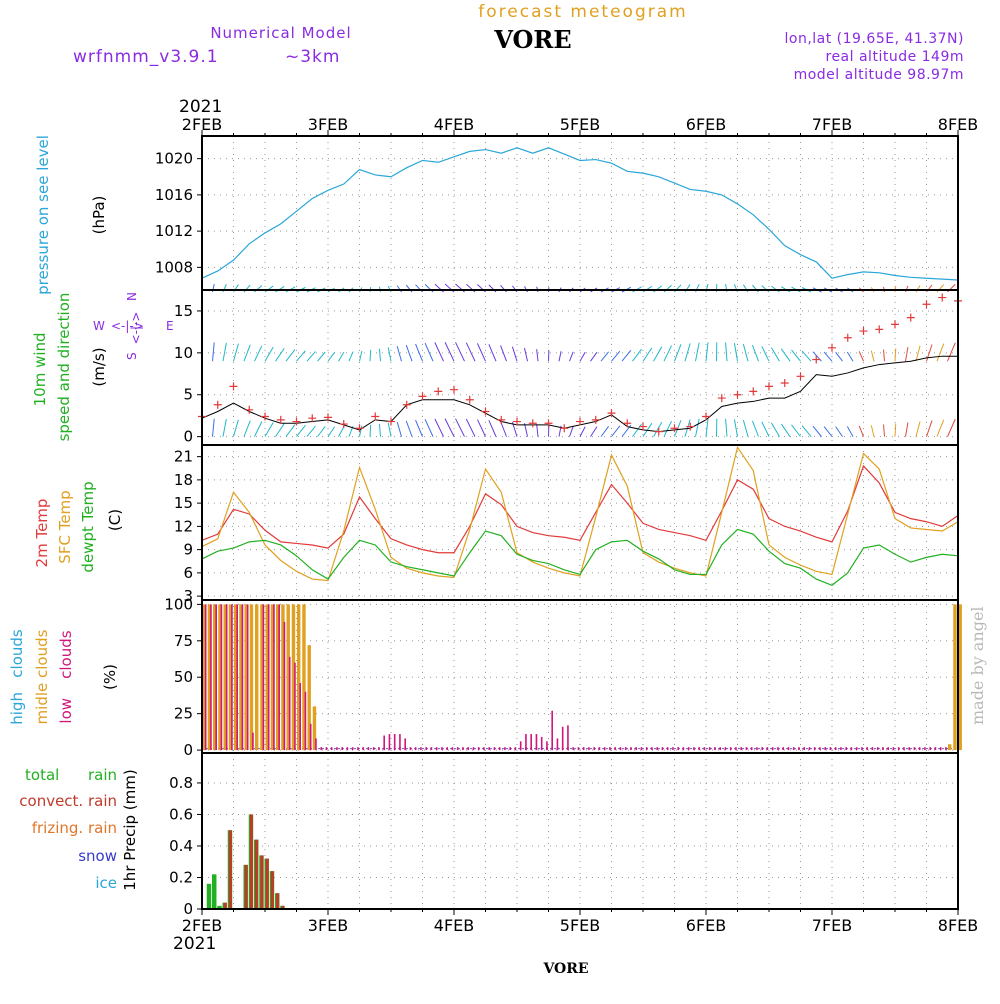 This screenshot has height=1004, width=1000. Describe the element at coordinates (99, 326) in the screenshot. I see `compass-w: W` at that location.